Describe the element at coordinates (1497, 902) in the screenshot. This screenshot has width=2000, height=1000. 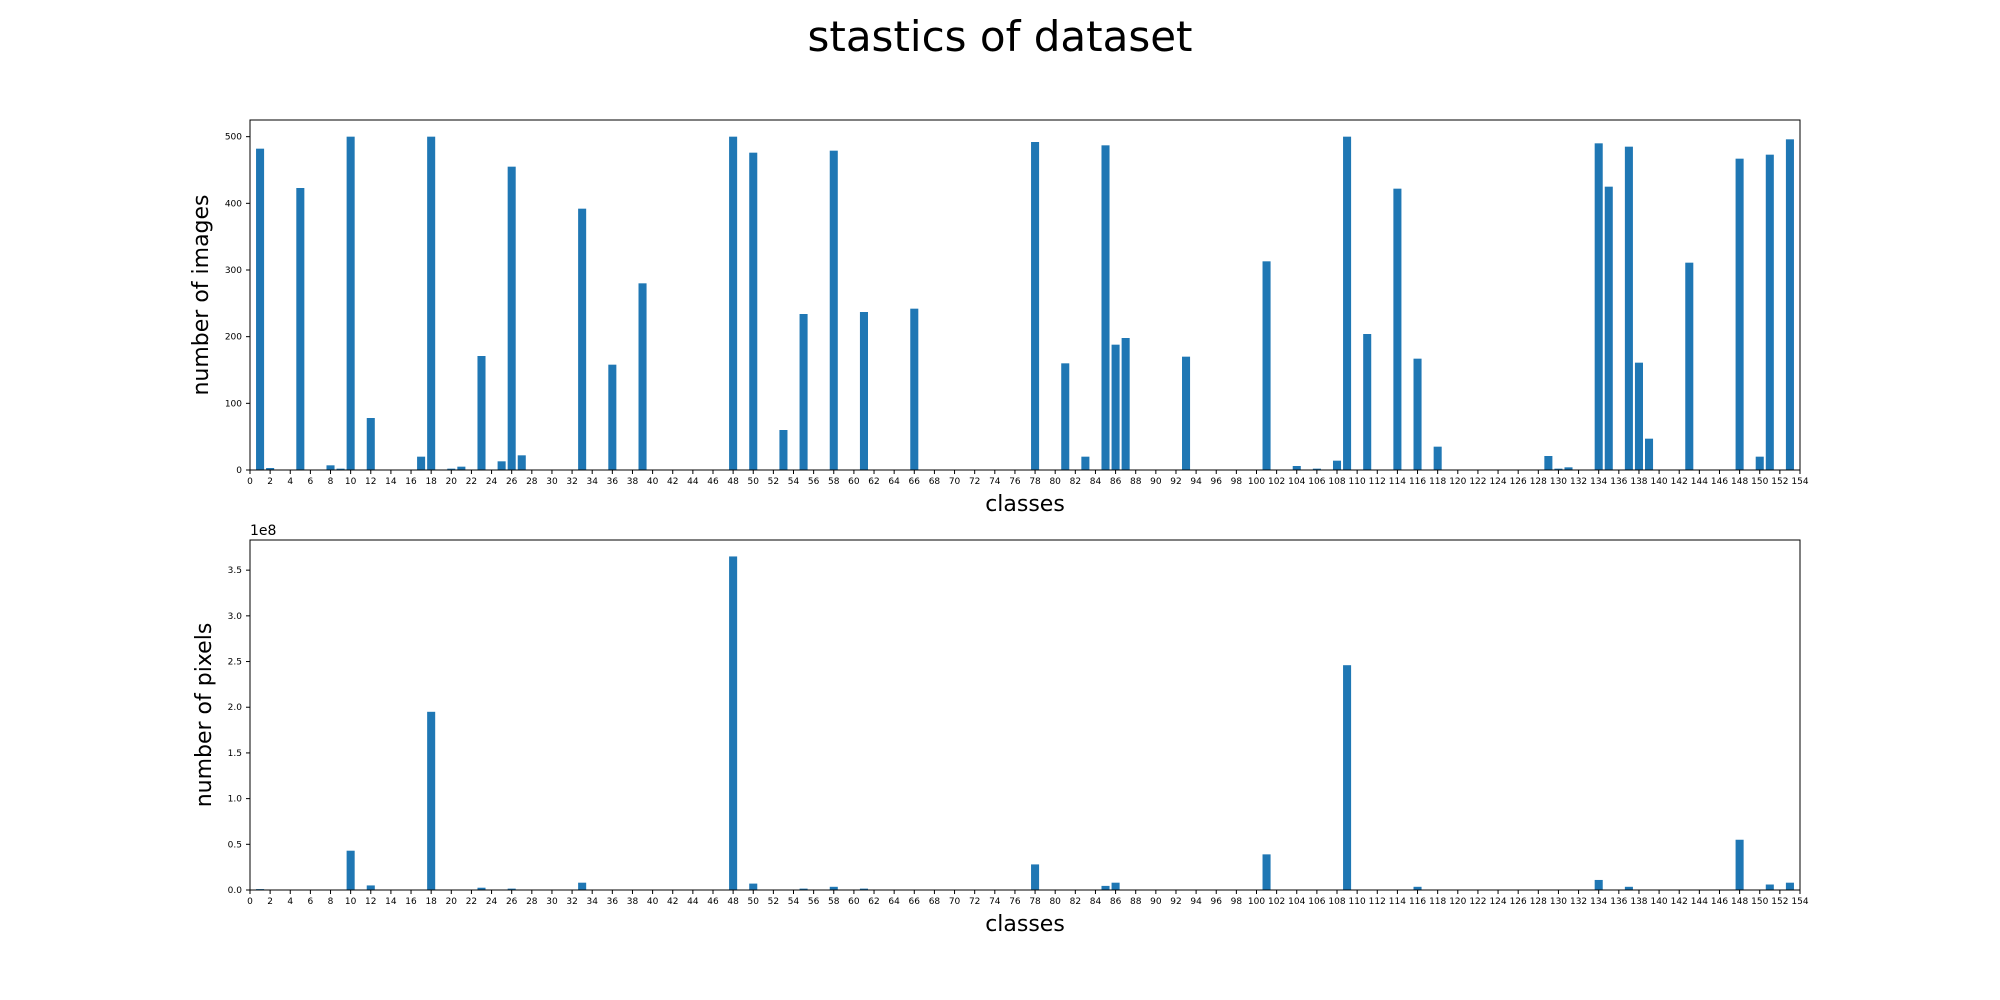
I see `x-tick-label: 124` at that location.